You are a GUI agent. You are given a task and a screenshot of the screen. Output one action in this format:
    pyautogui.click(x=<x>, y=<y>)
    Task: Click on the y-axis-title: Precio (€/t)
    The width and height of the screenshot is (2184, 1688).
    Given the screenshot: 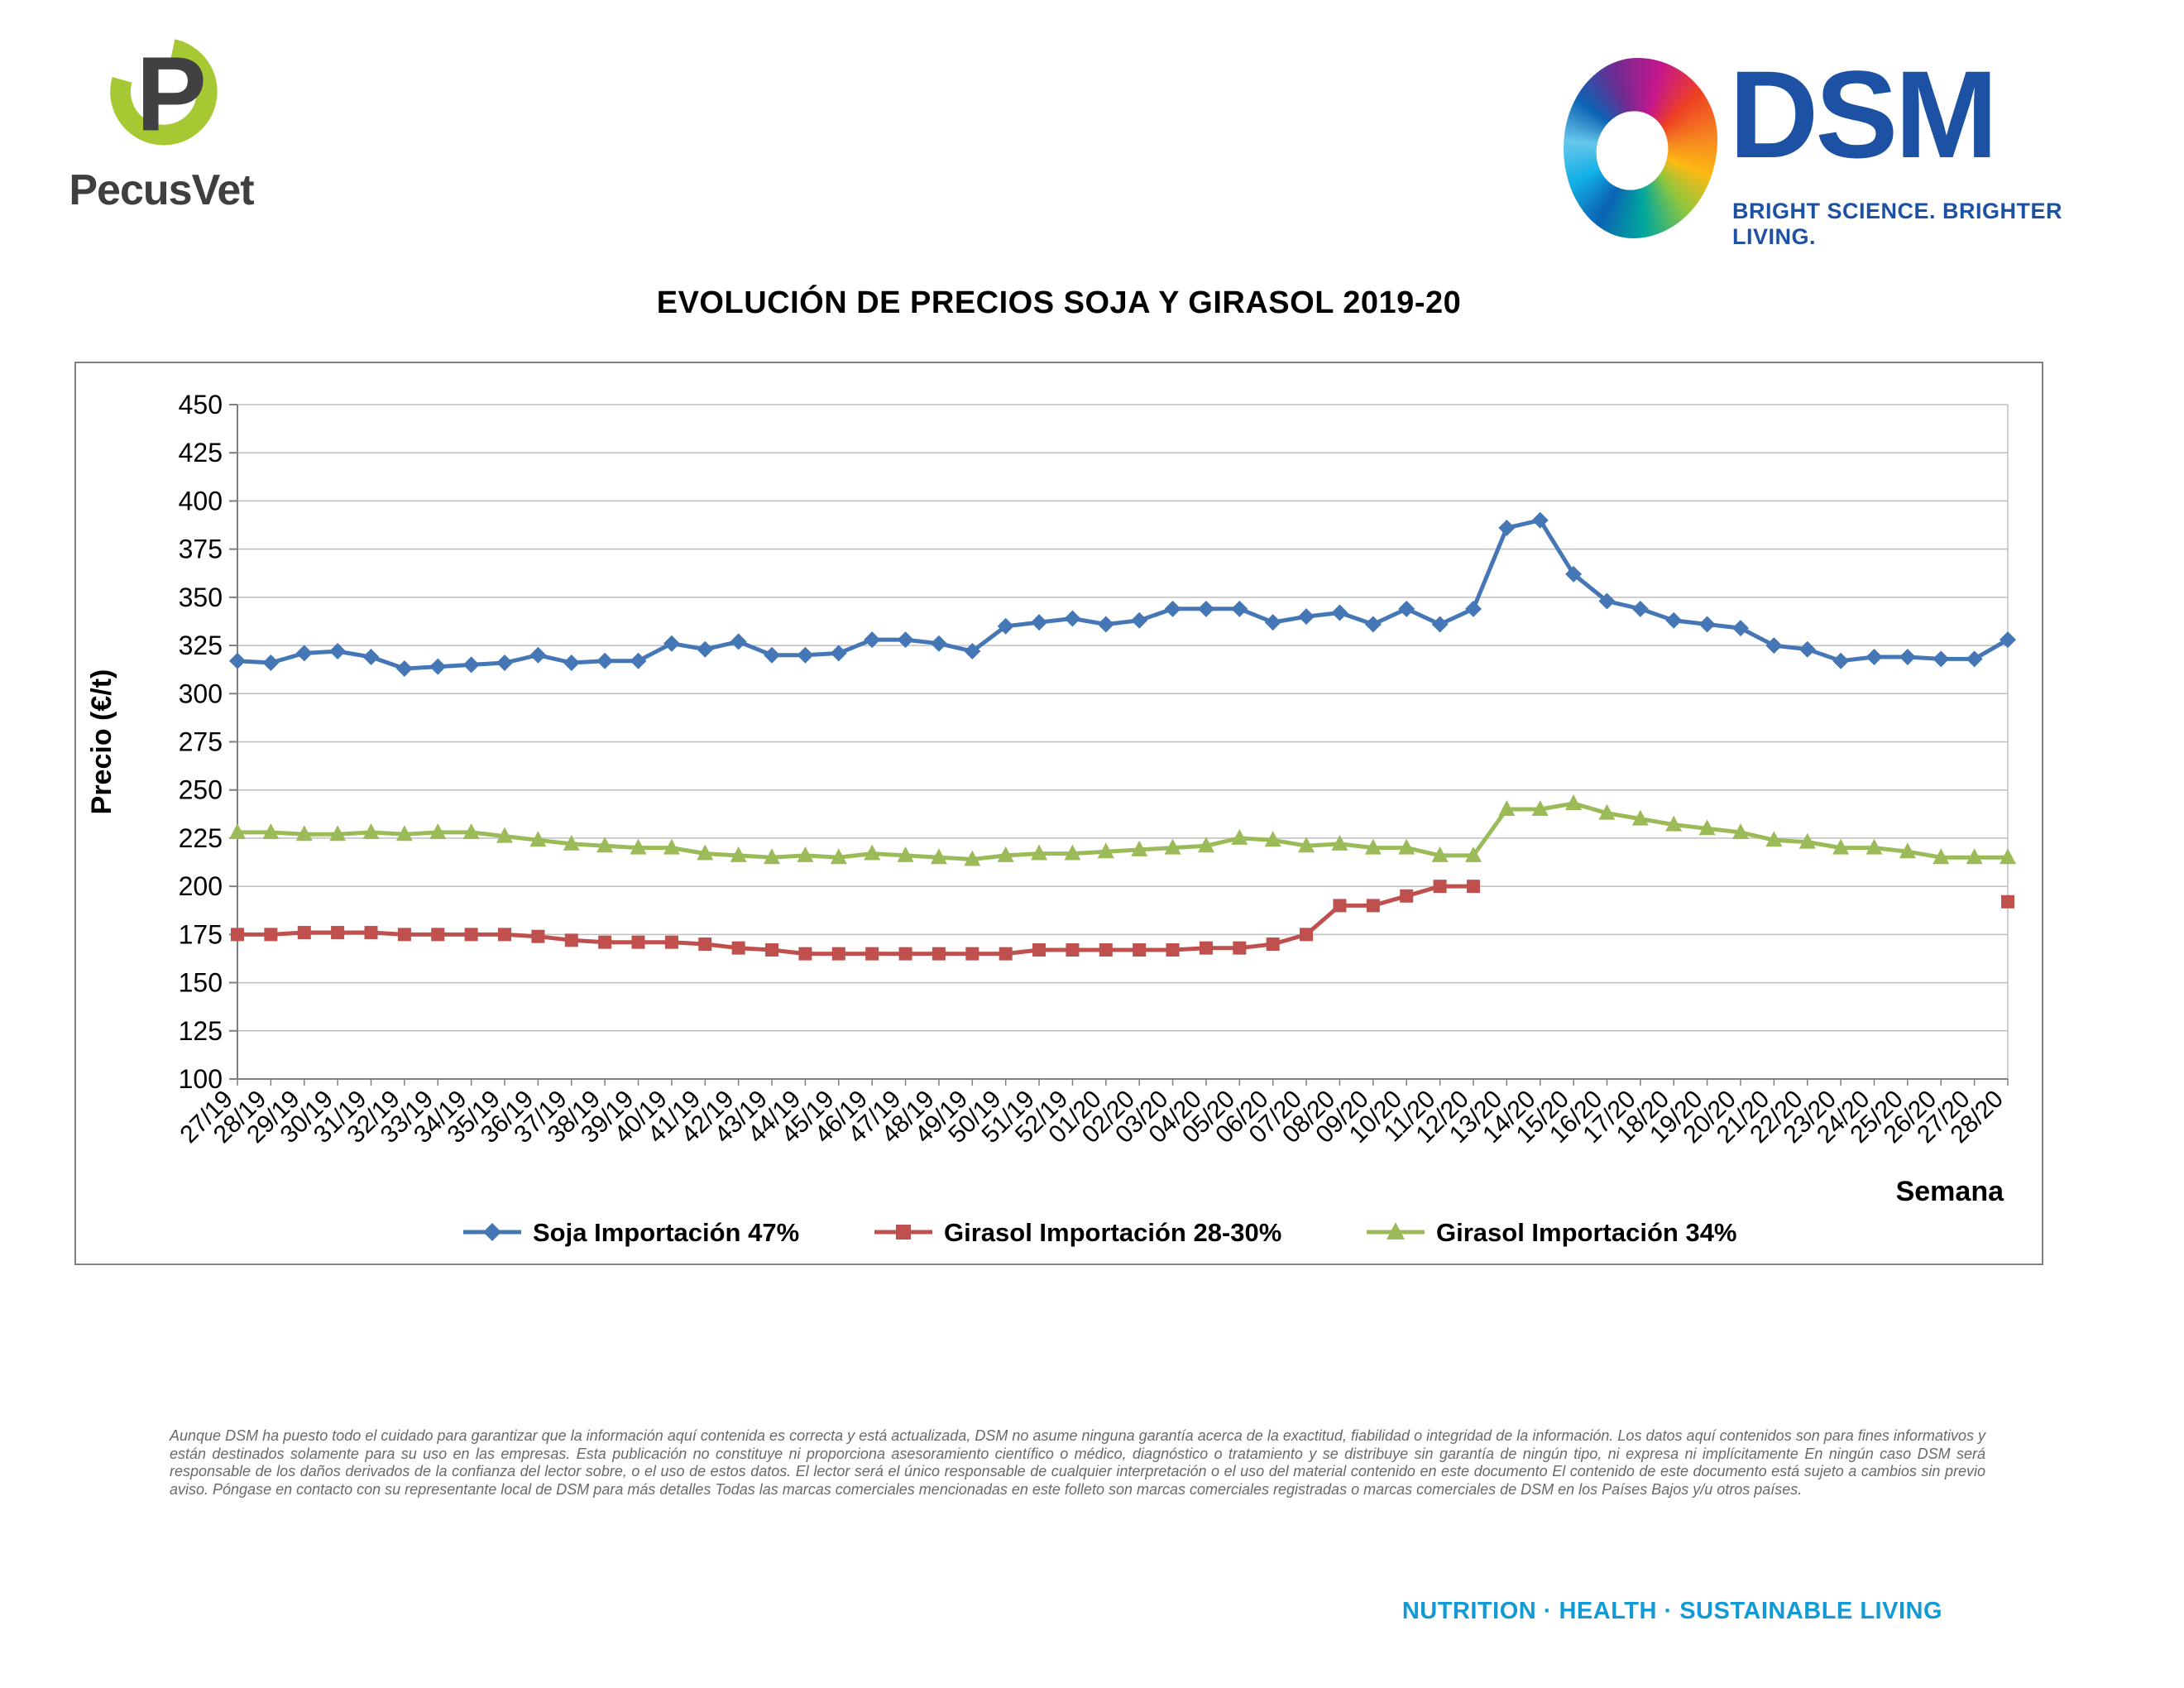 What is the action you would take?
    pyautogui.click(x=101, y=742)
    